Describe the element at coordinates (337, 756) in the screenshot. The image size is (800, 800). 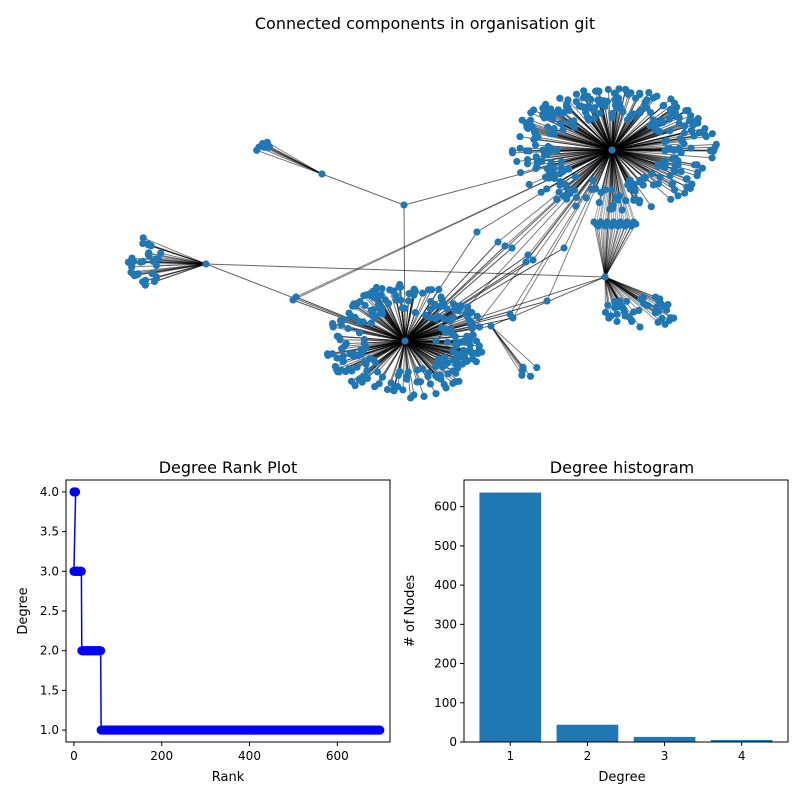
I see `rank-x-tick-label: 600` at that location.